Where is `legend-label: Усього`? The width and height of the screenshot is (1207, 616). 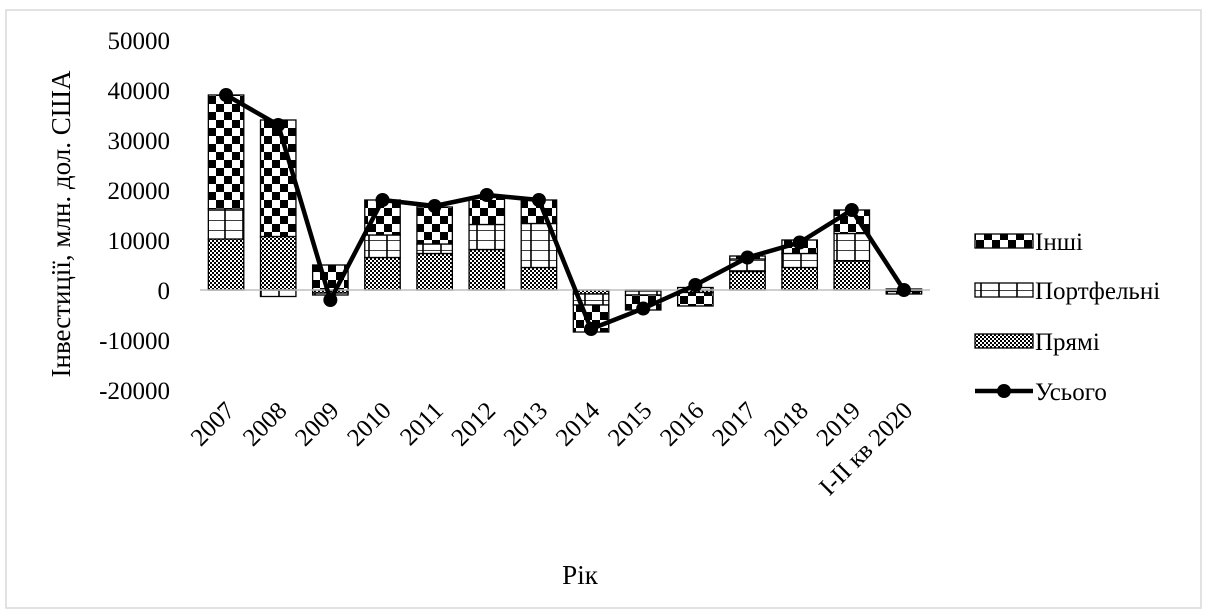 legend-label: Усього is located at coordinates (1071, 392).